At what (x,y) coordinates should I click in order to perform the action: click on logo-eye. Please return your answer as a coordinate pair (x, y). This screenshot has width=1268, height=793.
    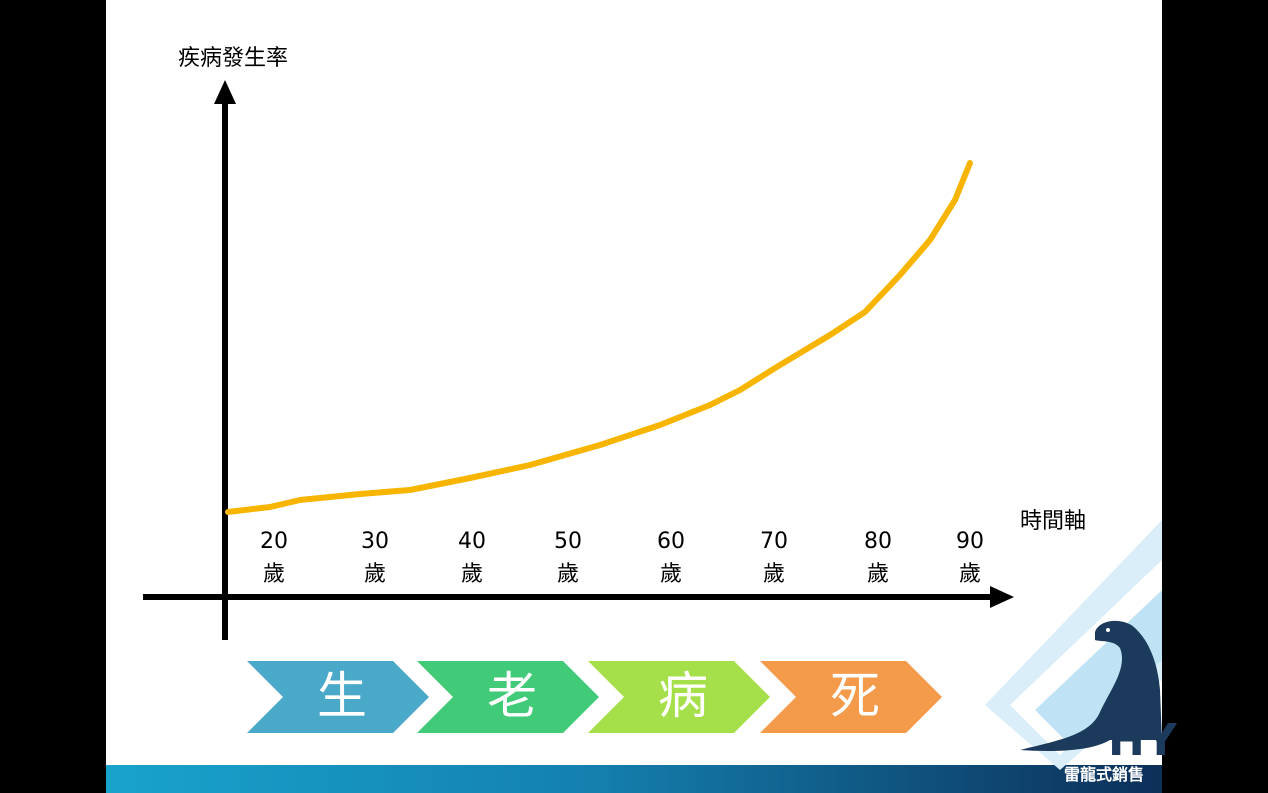
    Looking at the image, I should click on (1108, 630).